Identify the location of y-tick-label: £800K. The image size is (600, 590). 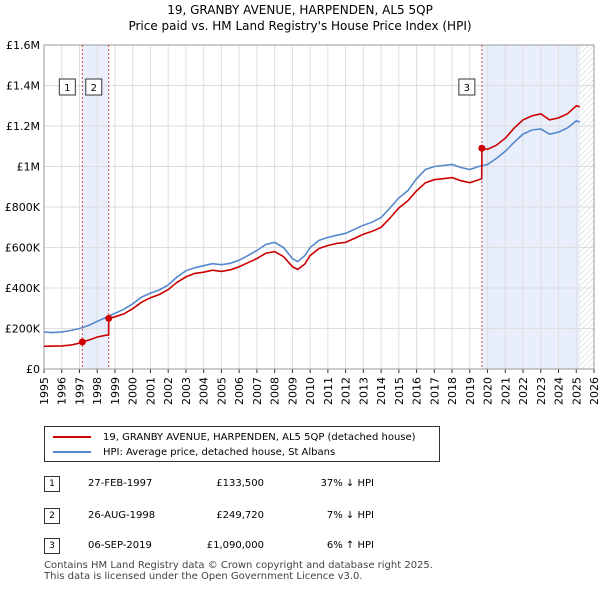
(23, 207).